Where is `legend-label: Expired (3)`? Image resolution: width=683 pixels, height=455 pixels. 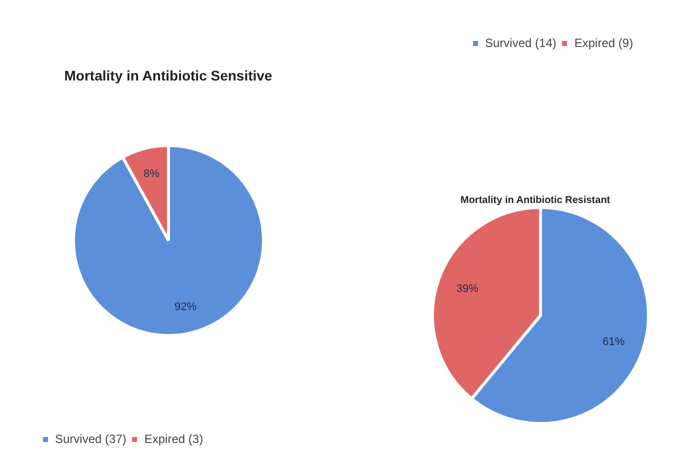 legend-label: Expired (3) is located at coordinates (174, 439).